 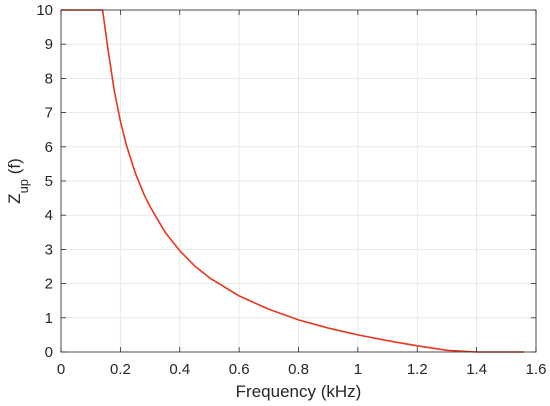 I want to click on y-axis-label-main: Z, so click(x=14, y=198).